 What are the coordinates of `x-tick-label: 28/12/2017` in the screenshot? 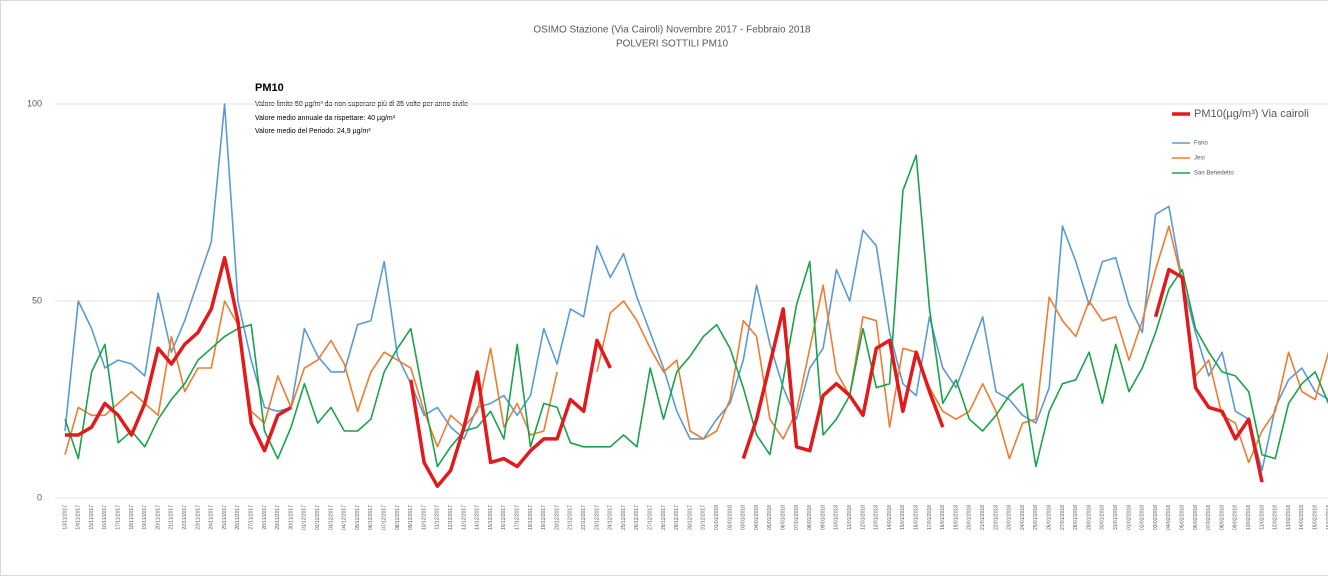 It's located at (664, 517).